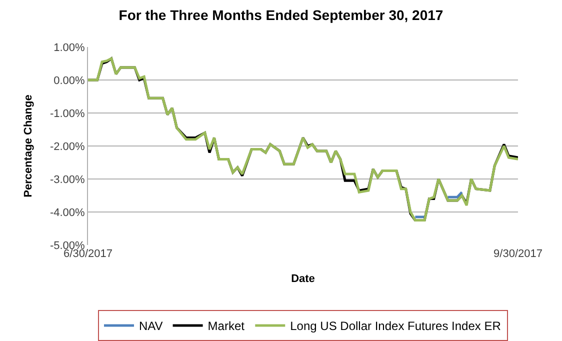  What do you see at coordinates (68, 180) in the screenshot?
I see `y-tick-label: -3.00%` at bounding box center [68, 180].